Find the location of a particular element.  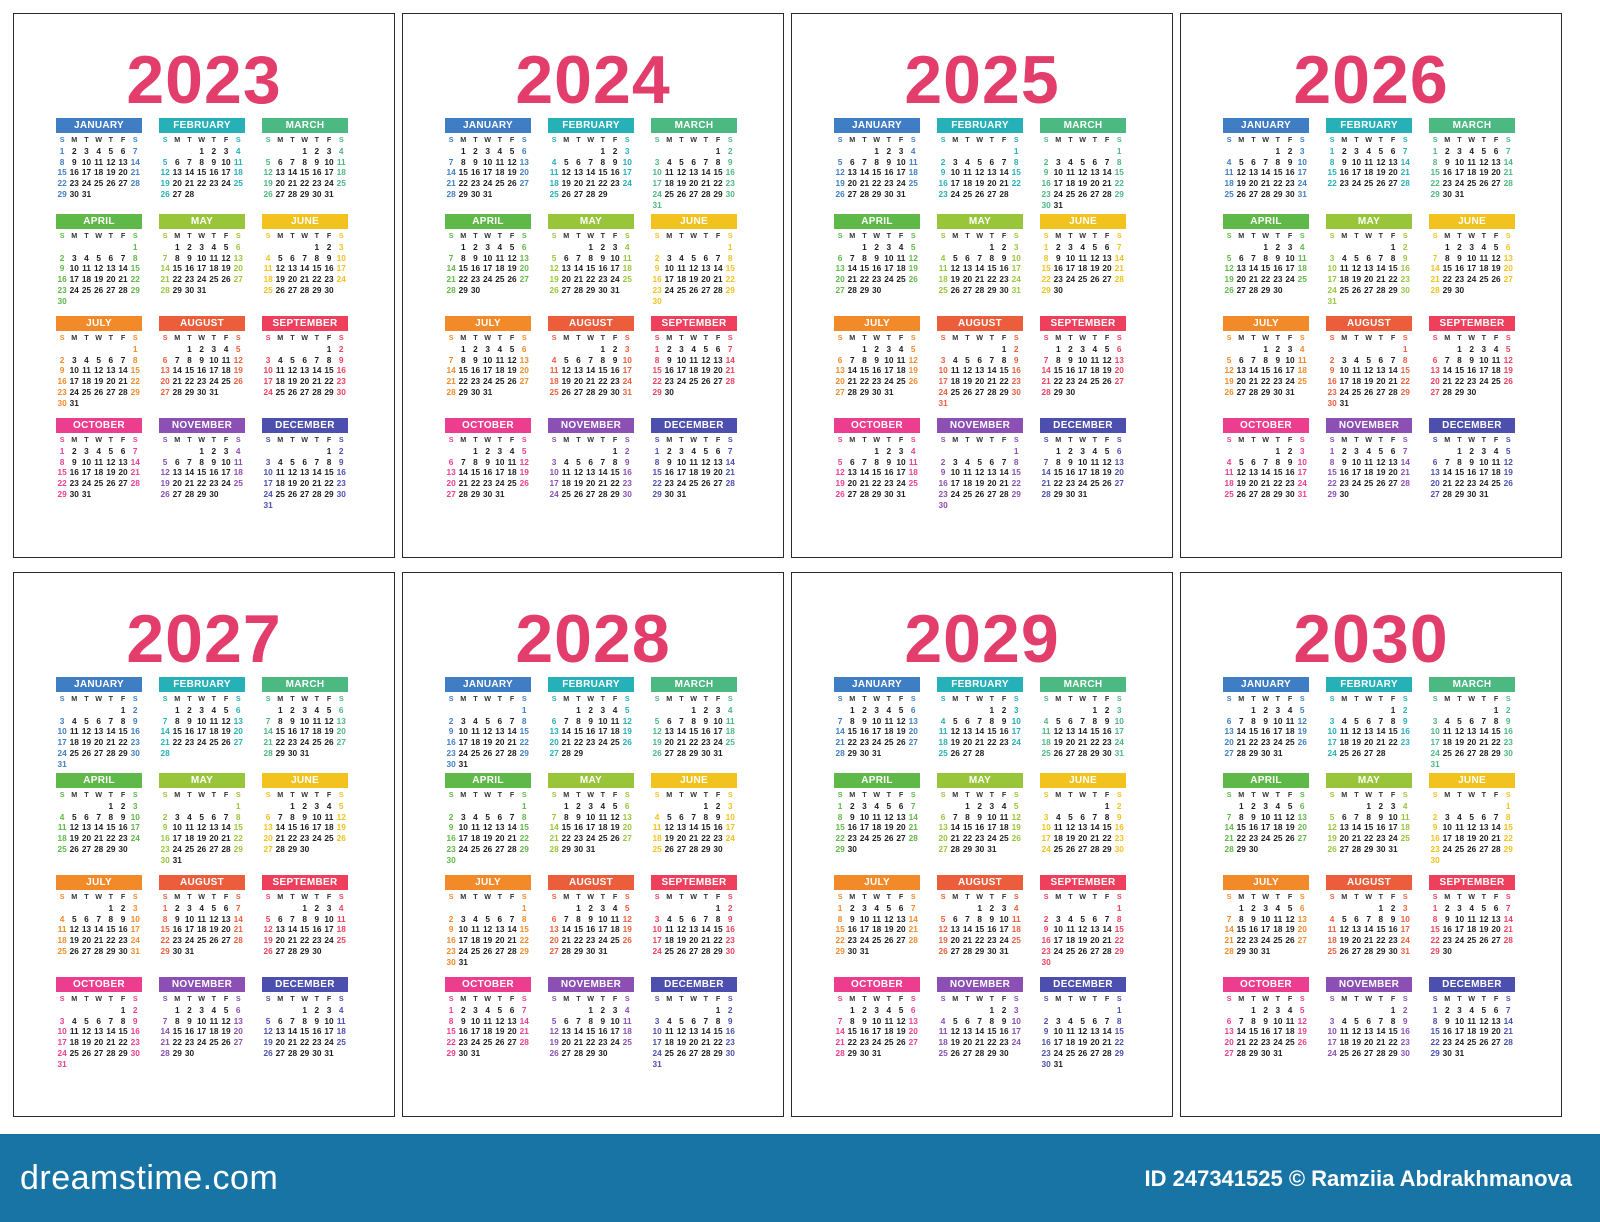

day-number: 23 is located at coordinates (475, 183).